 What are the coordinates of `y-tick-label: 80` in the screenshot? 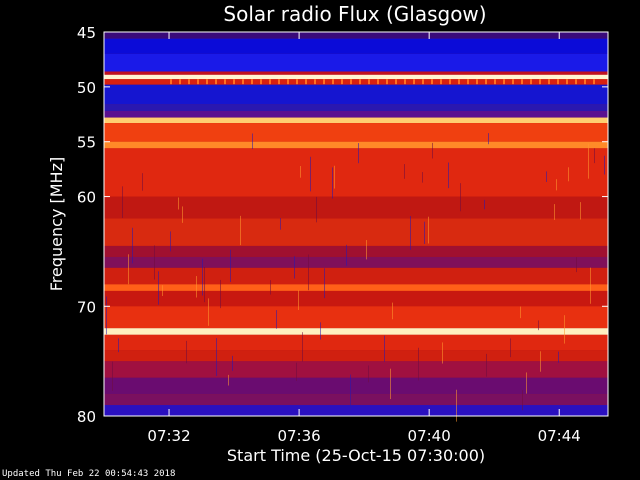 It's located at (86, 417).